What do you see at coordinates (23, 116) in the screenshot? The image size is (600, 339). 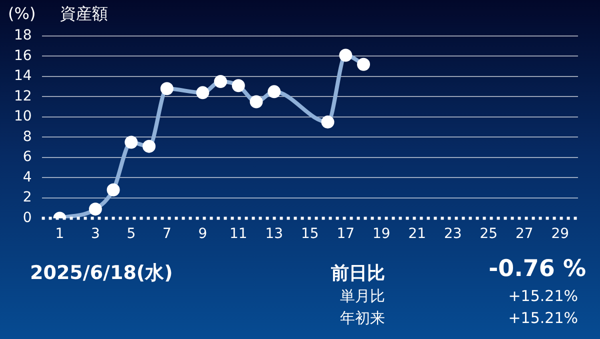 I see `y-tick-label: 10` at bounding box center [23, 116].